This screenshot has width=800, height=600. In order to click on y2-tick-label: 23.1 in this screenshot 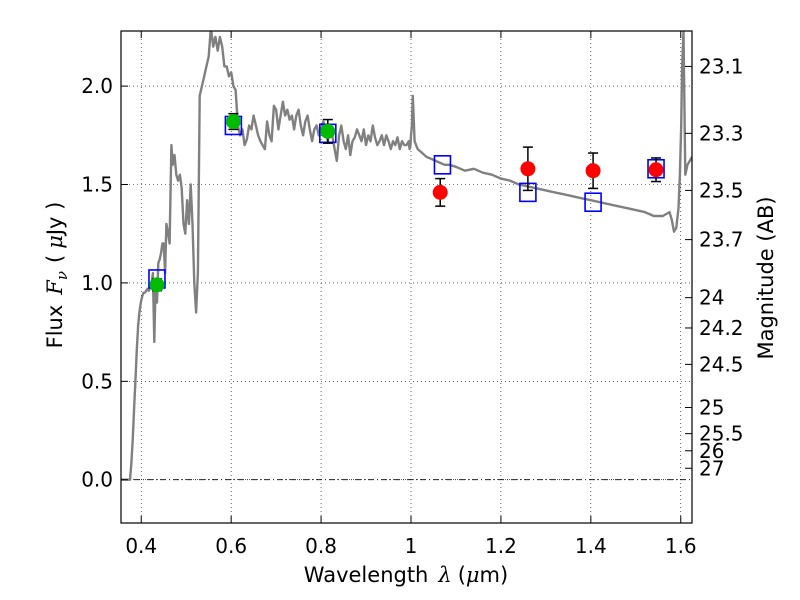, I will do `click(721, 66)`.